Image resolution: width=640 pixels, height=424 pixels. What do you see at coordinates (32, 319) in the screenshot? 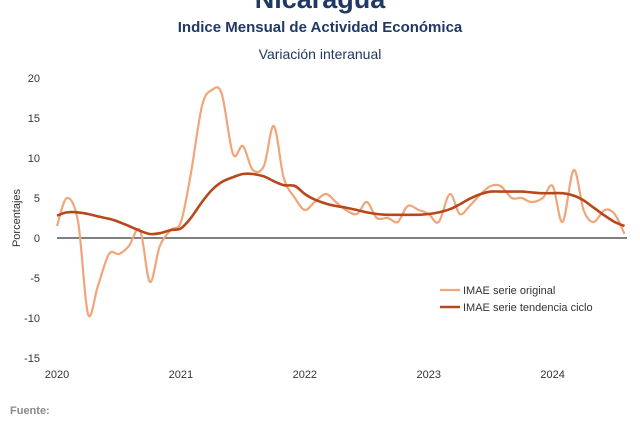
I see `y-tick-label: -10` at bounding box center [32, 319].